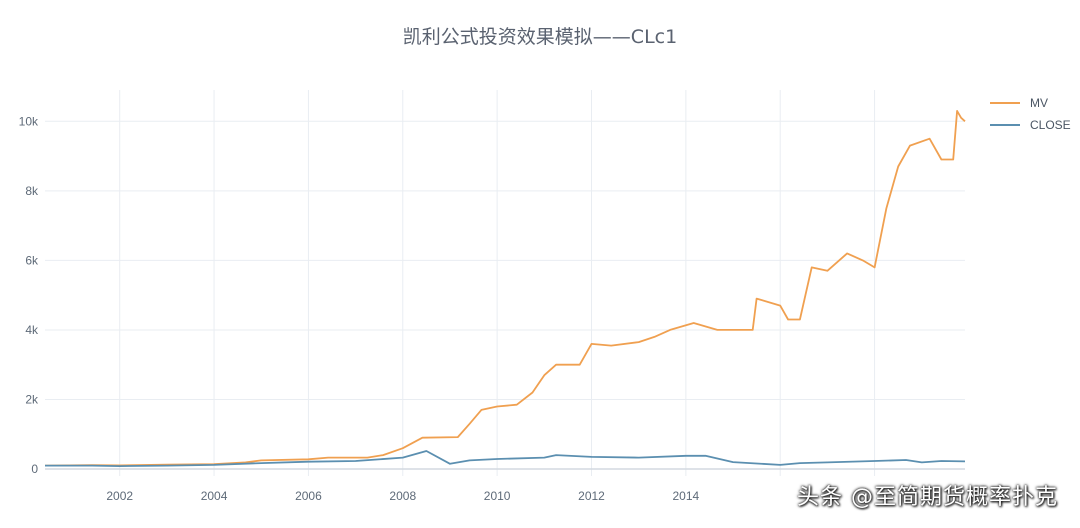  I want to click on y-axis-ticks: 0 2k 4k 6k 8k 10k, so click(29, 295).